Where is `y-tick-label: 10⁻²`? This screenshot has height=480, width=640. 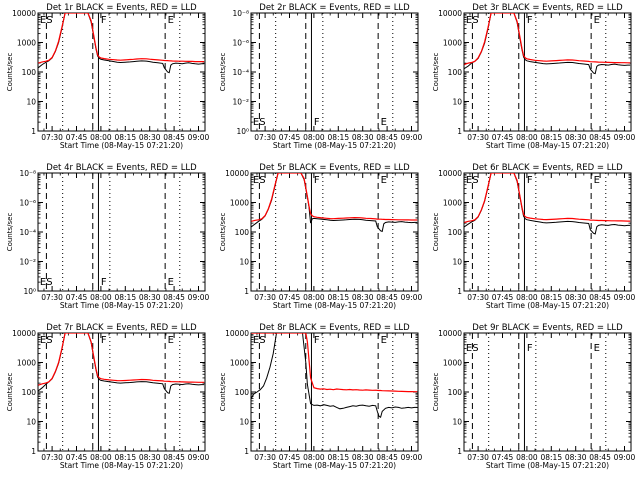
y-tick-label: 10⁻² is located at coordinates (240, 102).